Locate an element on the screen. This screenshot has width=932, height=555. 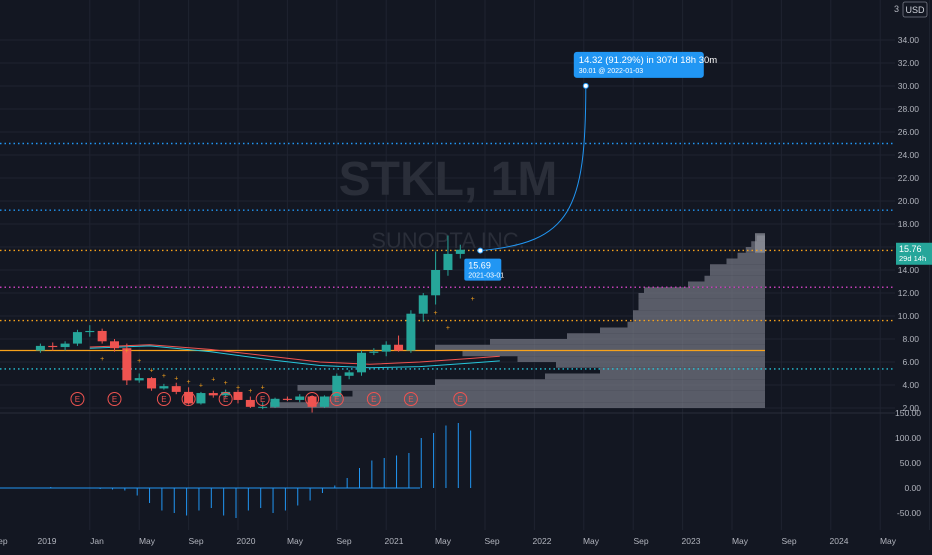
oscillator-pane is located at coordinates (236, 470).